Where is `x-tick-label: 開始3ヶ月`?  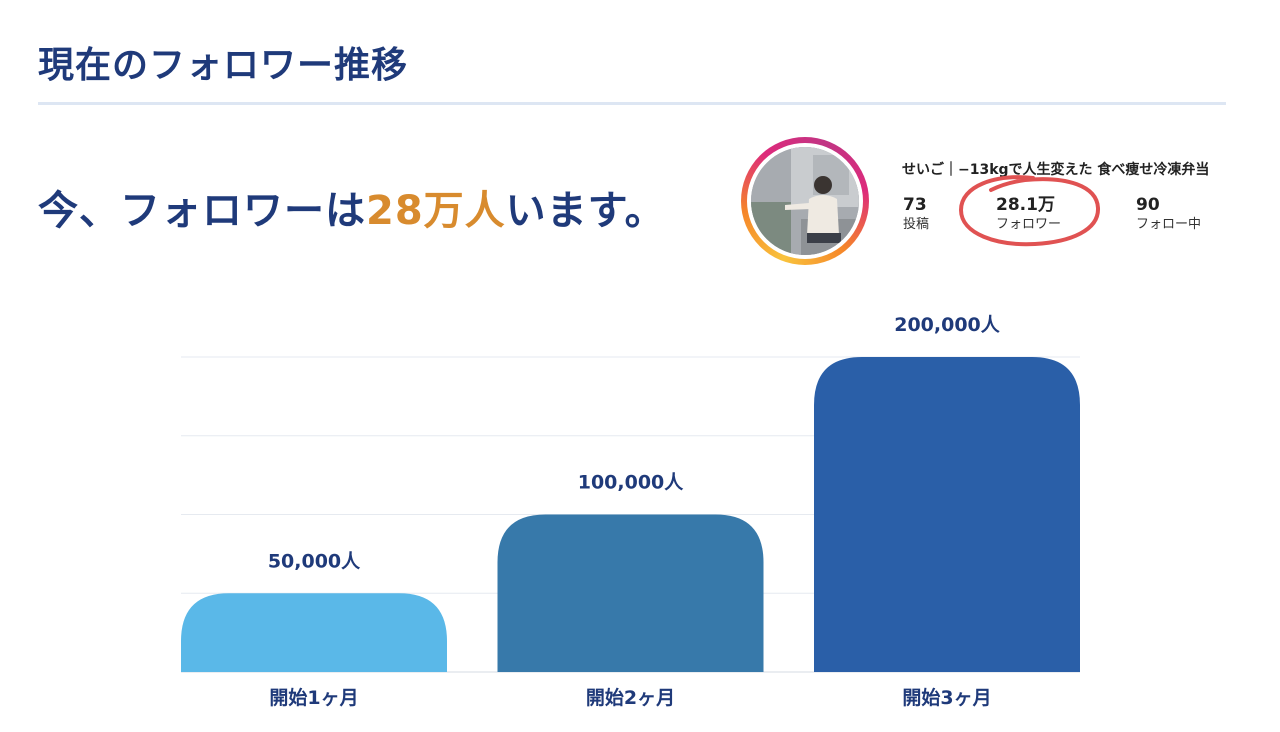
x-tick-label: 開始3ヶ月 is located at coordinates (946, 697).